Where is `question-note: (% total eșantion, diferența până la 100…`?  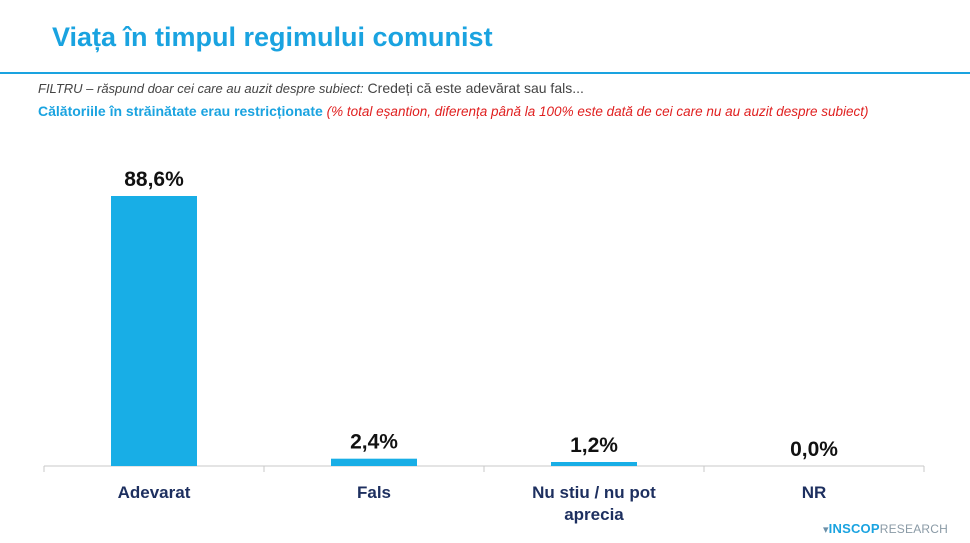
question-note: (% total eșantion, diferența până la 100… is located at coordinates (597, 111).